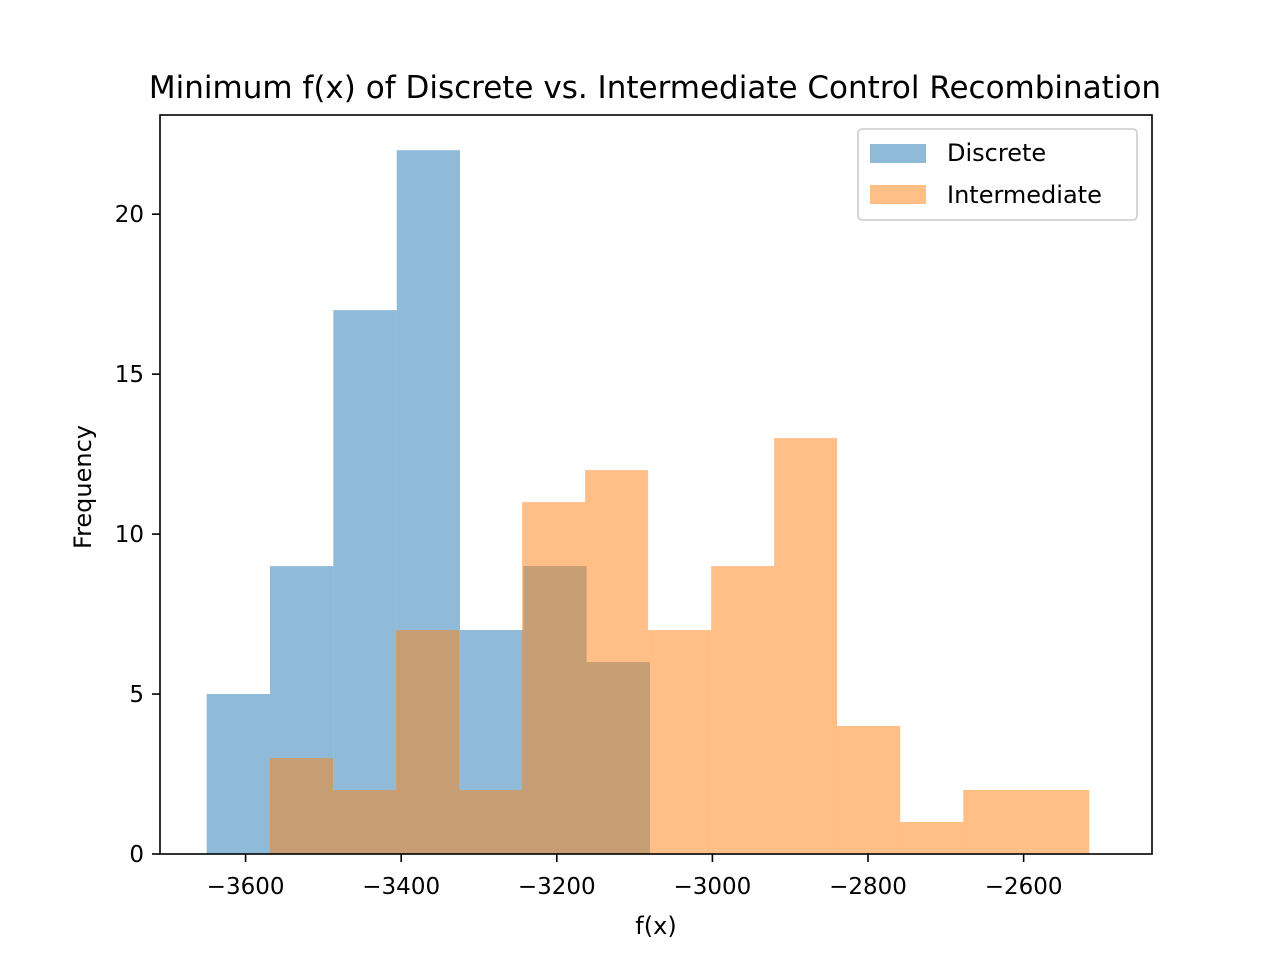 The image size is (1280, 964). What do you see at coordinates (129, 535) in the screenshot?
I see `y-tick-label: 10` at bounding box center [129, 535].